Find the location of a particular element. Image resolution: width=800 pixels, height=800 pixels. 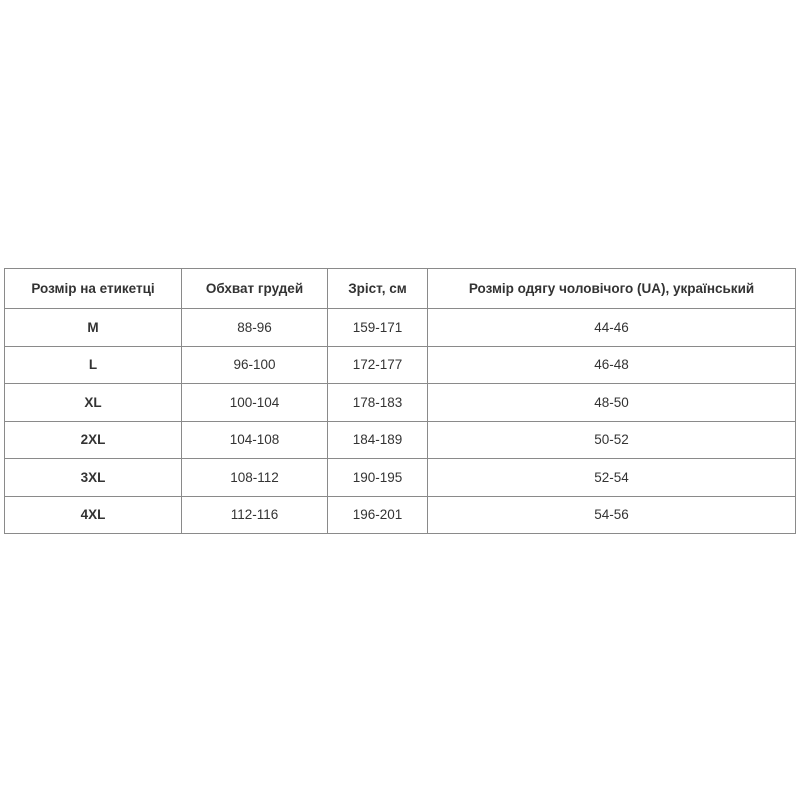

table-row: M 88-96 159-171 44-46 is located at coordinates (400, 327).